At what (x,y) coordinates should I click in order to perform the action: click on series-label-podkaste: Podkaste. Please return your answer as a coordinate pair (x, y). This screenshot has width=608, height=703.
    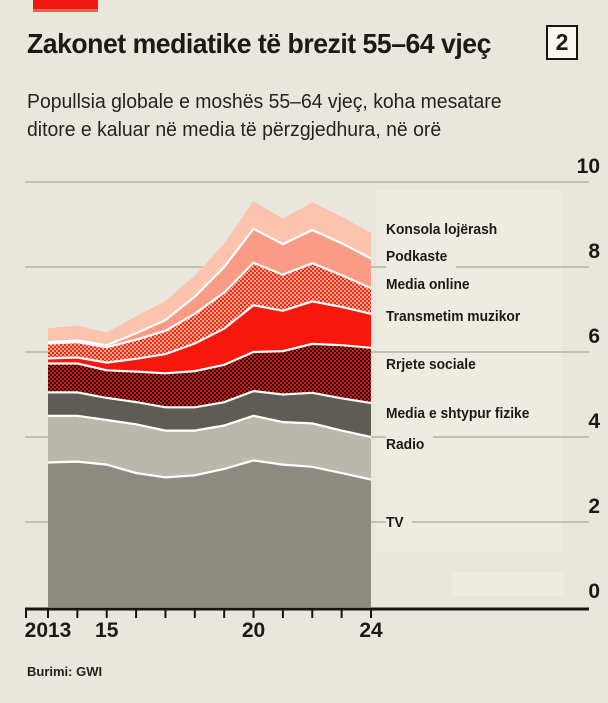
    Looking at the image, I should click on (421, 257).